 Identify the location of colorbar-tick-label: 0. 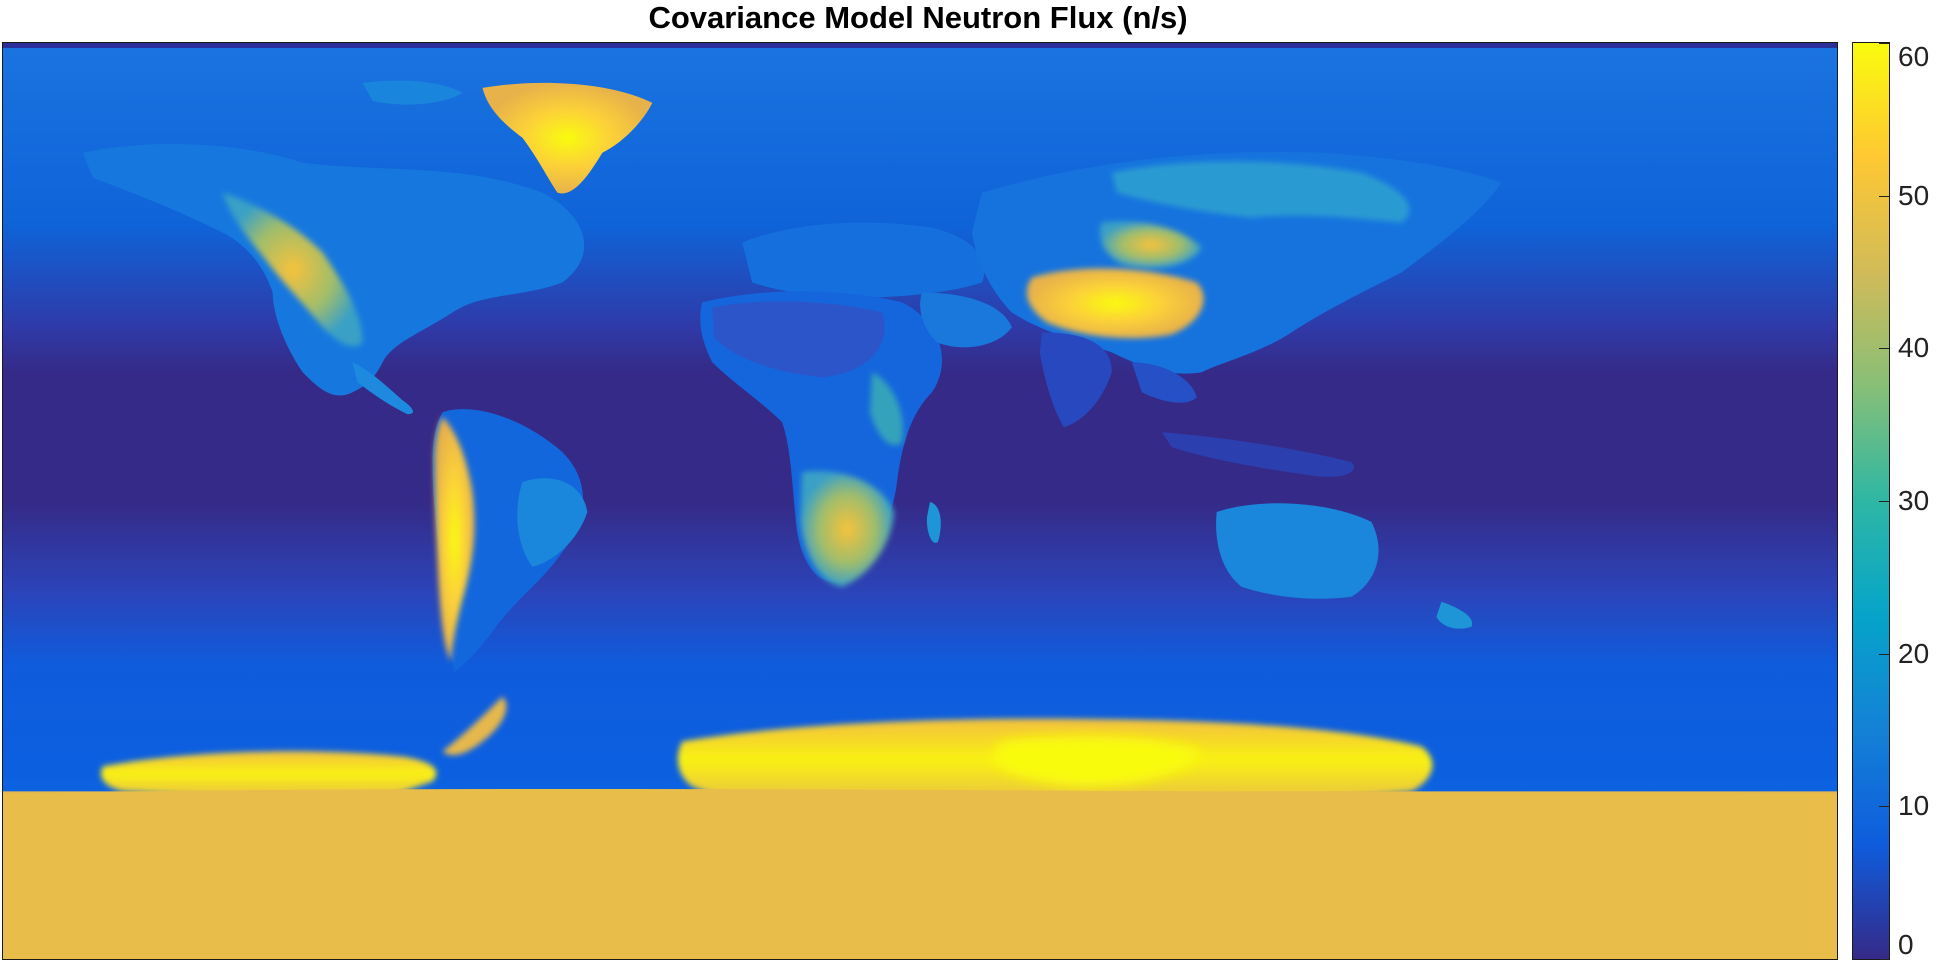
(1906, 944).